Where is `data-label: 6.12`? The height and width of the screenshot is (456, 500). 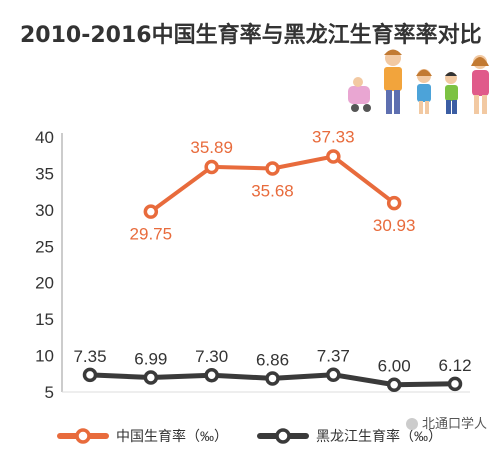
data-label: 6.12 is located at coordinates (454, 365).